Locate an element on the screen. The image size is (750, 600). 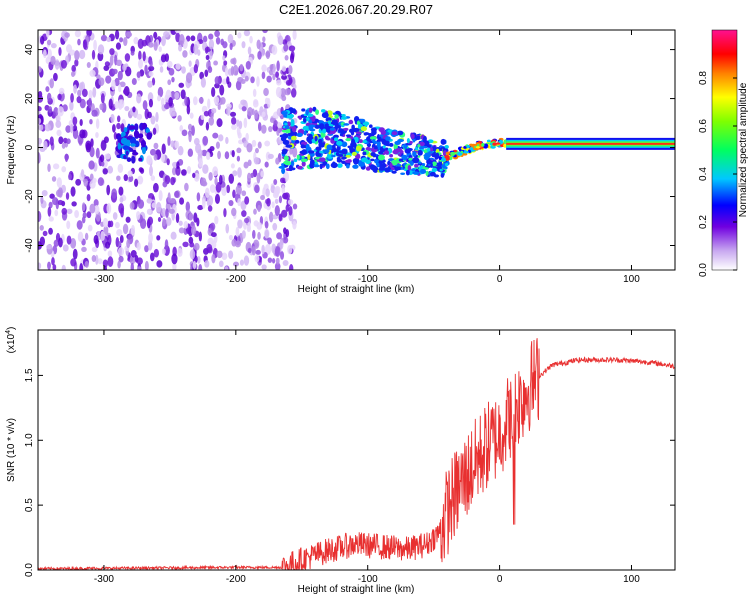
colorbar-label: Normalized spectral amplitude is located at coordinates (743, 149).